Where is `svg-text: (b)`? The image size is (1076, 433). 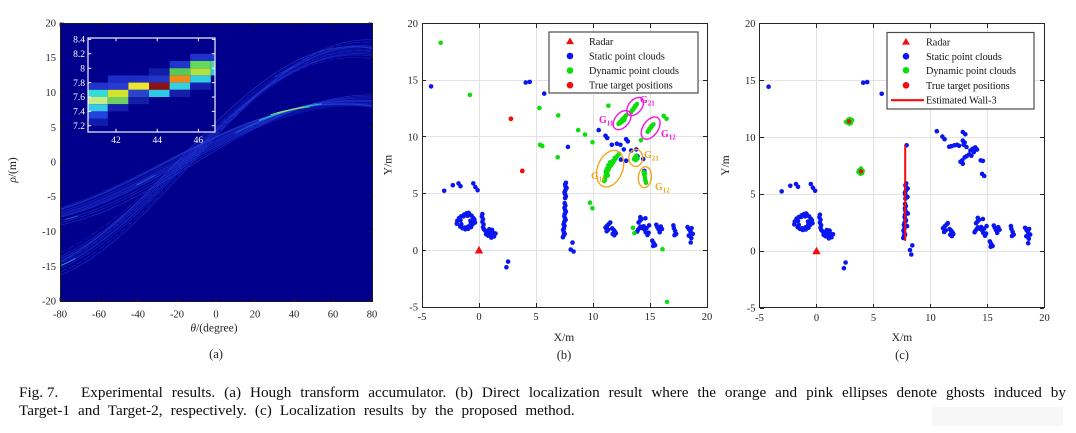
svg-text: (b) is located at coordinates (564, 355).